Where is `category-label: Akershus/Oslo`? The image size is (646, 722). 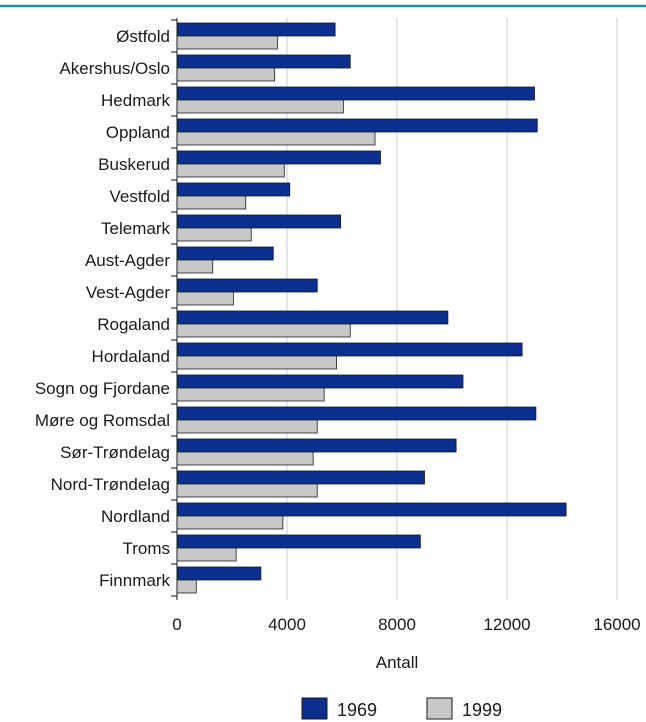
category-label: Akershus/Oslo is located at coordinates (114, 68).